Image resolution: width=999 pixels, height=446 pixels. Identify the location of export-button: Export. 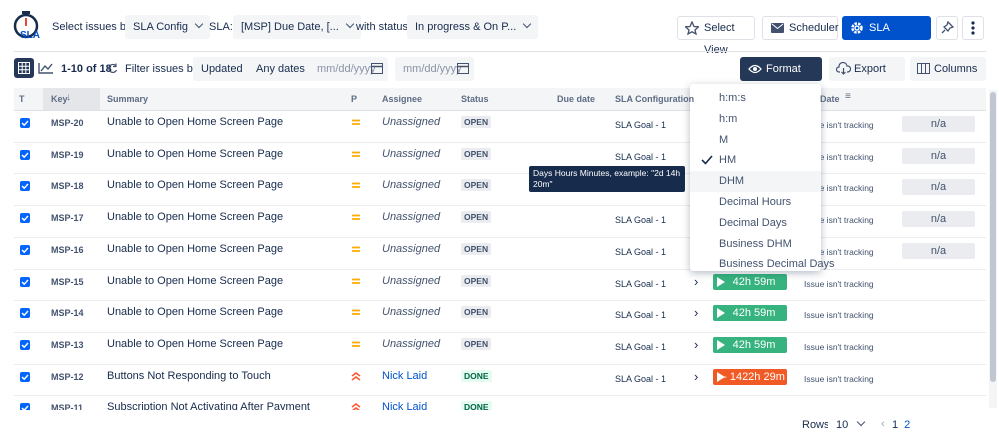
(867, 76).